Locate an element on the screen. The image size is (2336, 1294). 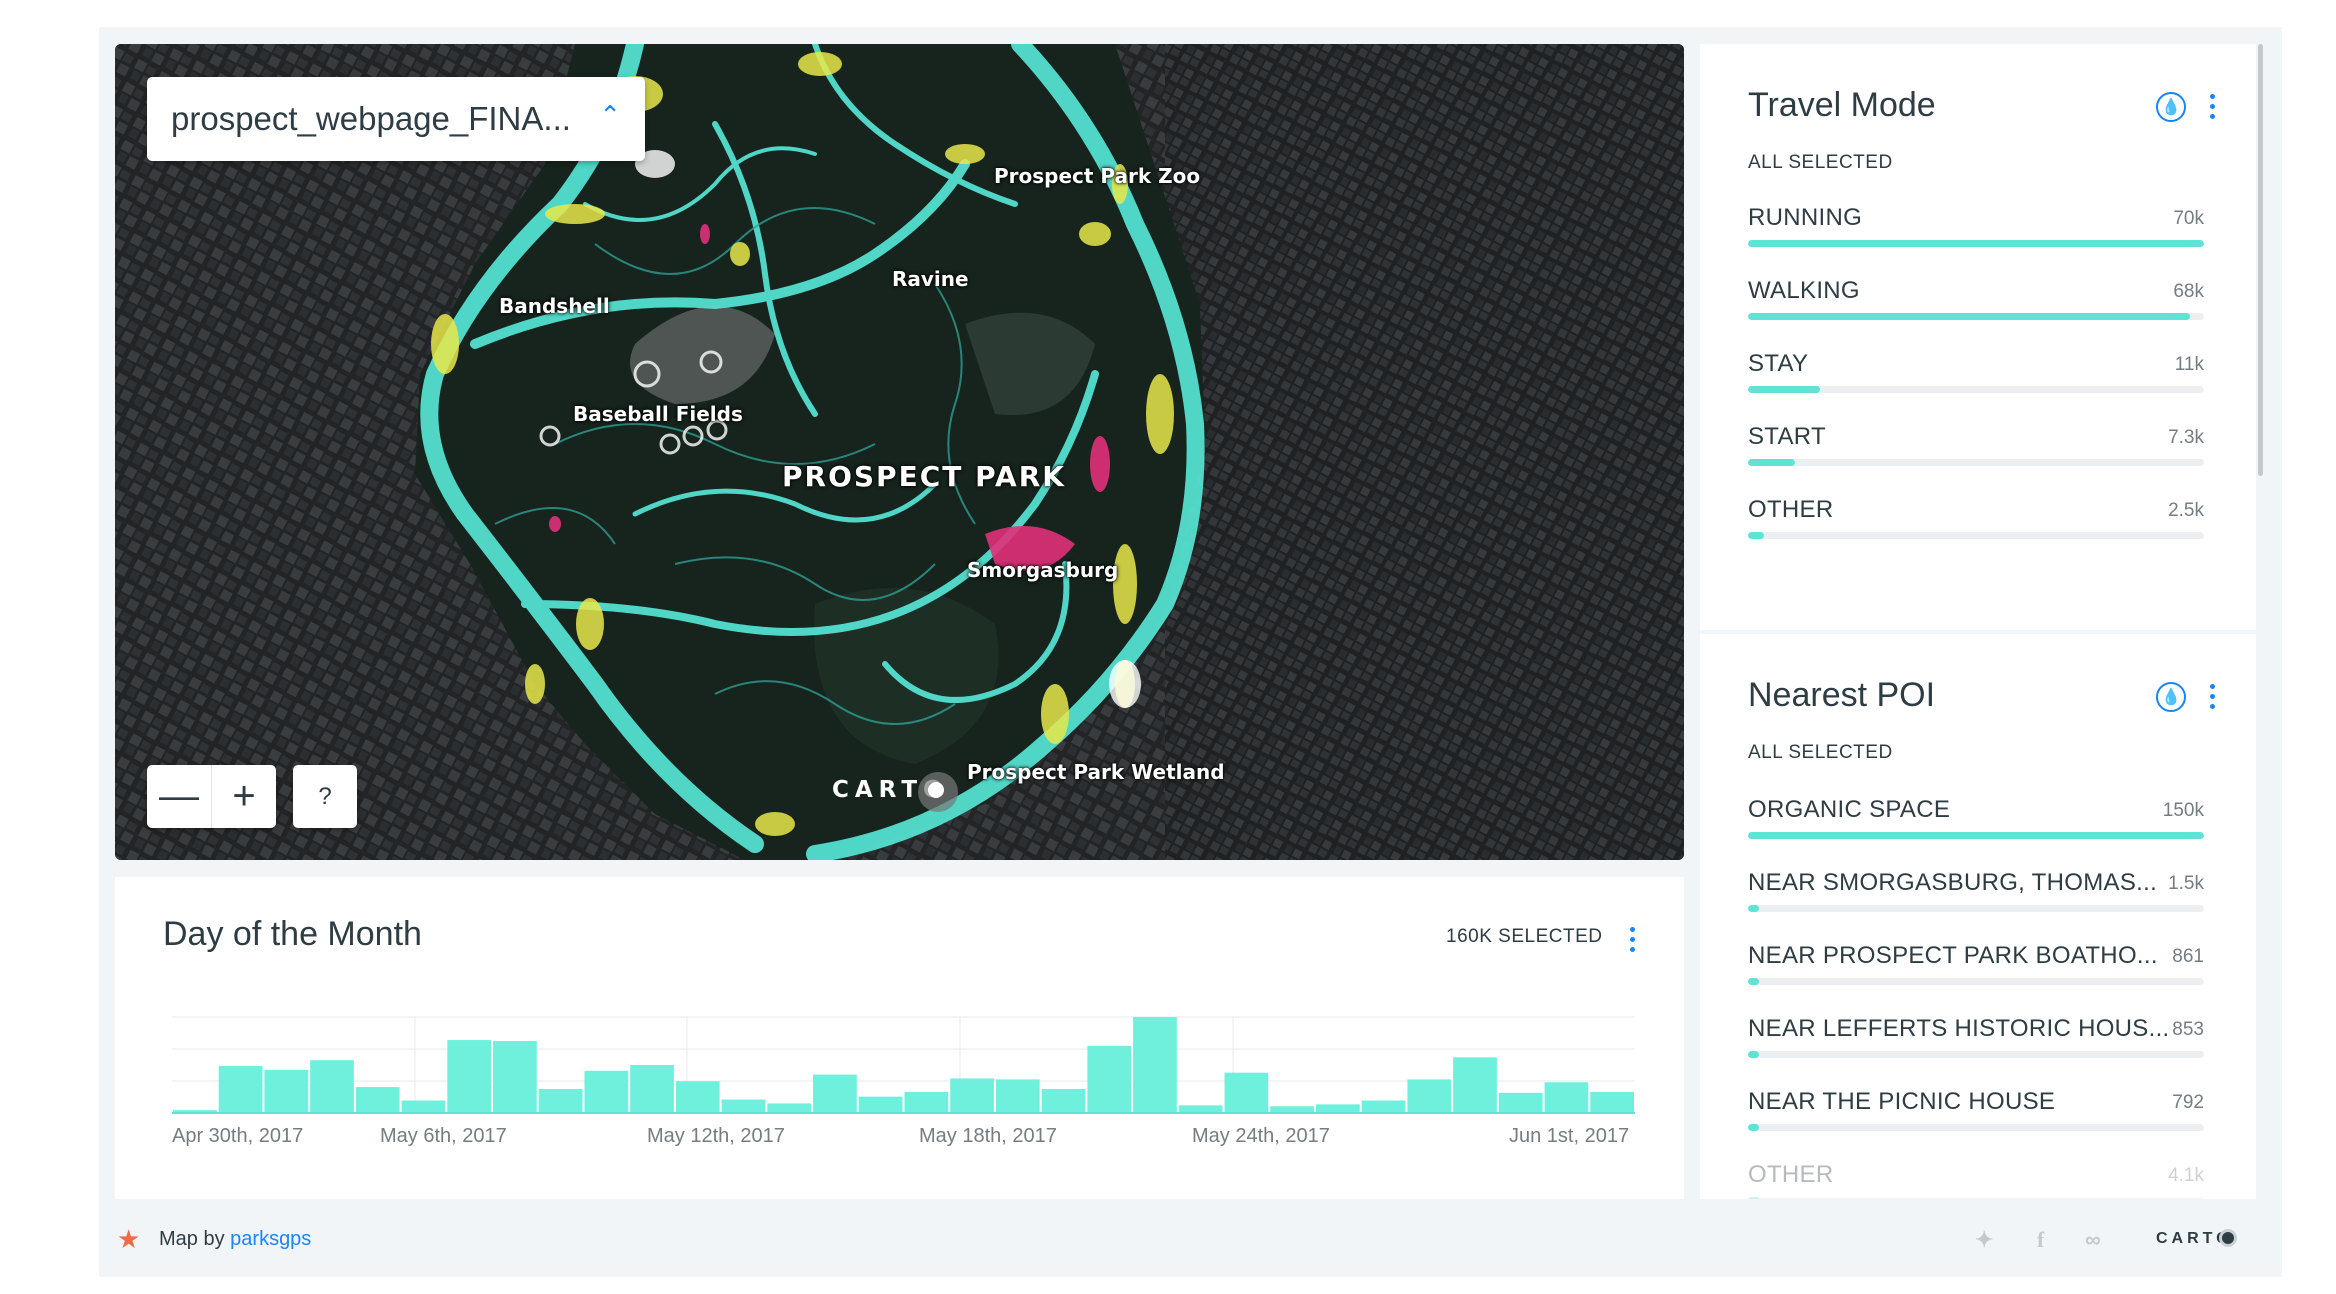
selection-count: 160K SELECTED is located at coordinates (1524, 936).